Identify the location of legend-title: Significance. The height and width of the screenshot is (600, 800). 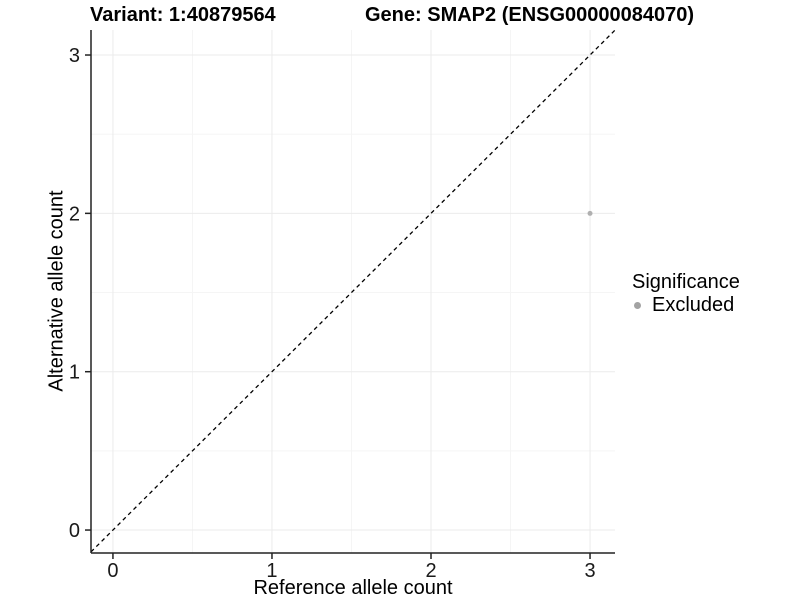
(686, 282).